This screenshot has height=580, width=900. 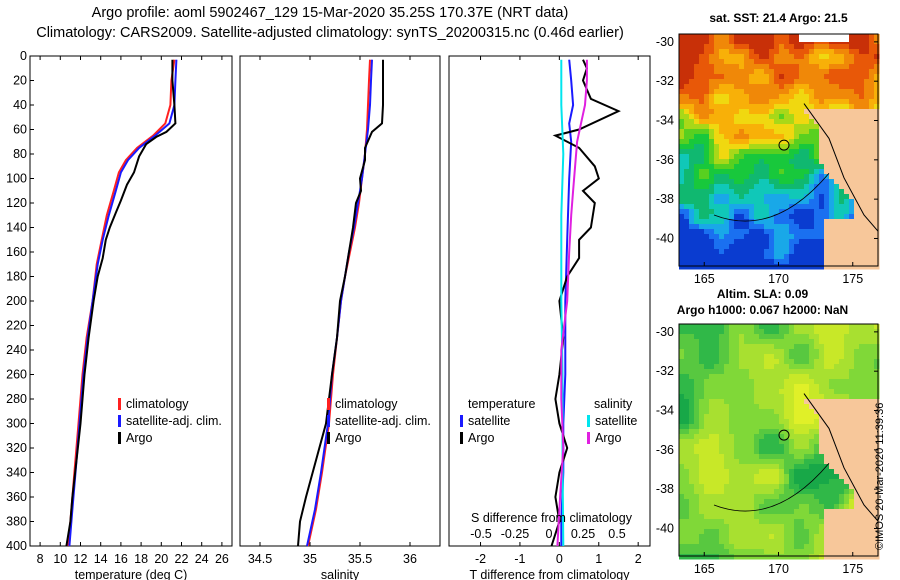 What do you see at coordinates (328, 438) in the screenshot?
I see `legend-swatch` at bounding box center [328, 438].